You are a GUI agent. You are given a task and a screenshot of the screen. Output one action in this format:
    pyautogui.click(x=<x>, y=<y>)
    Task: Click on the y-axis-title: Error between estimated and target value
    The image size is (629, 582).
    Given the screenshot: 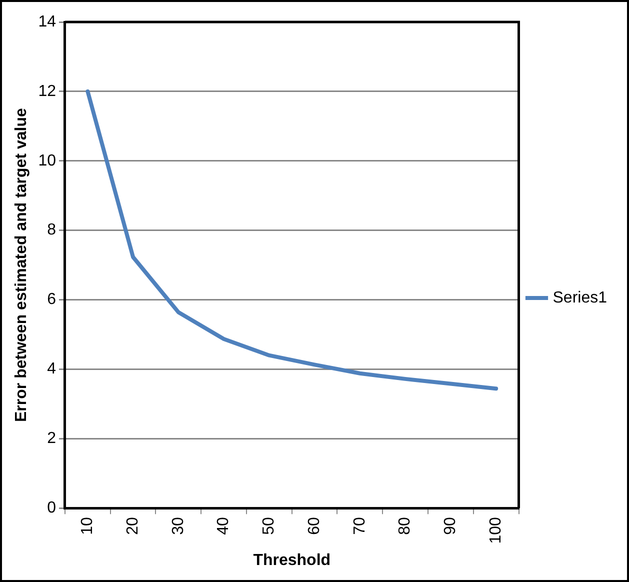 What is the action you would take?
    pyautogui.click(x=21, y=265)
    